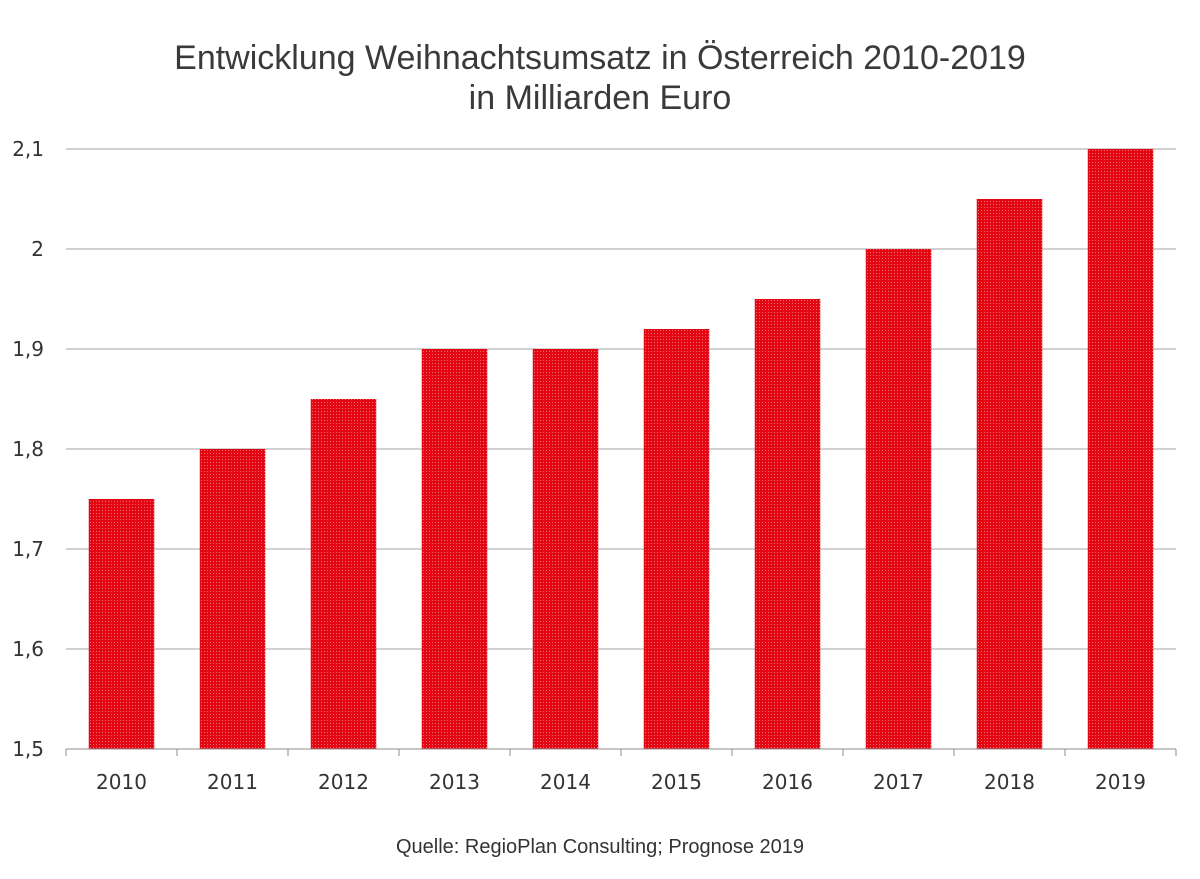  Describe the element at coordinates (1120, 782) in the screenshot. I see `x-tick-label: 2019` at that location.